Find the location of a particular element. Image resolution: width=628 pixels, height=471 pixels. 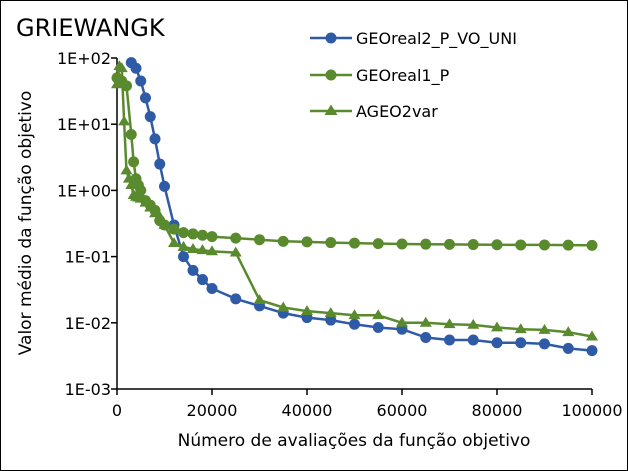

y-tick-label-3: 1E+00 is located at coordinates (84, 190).